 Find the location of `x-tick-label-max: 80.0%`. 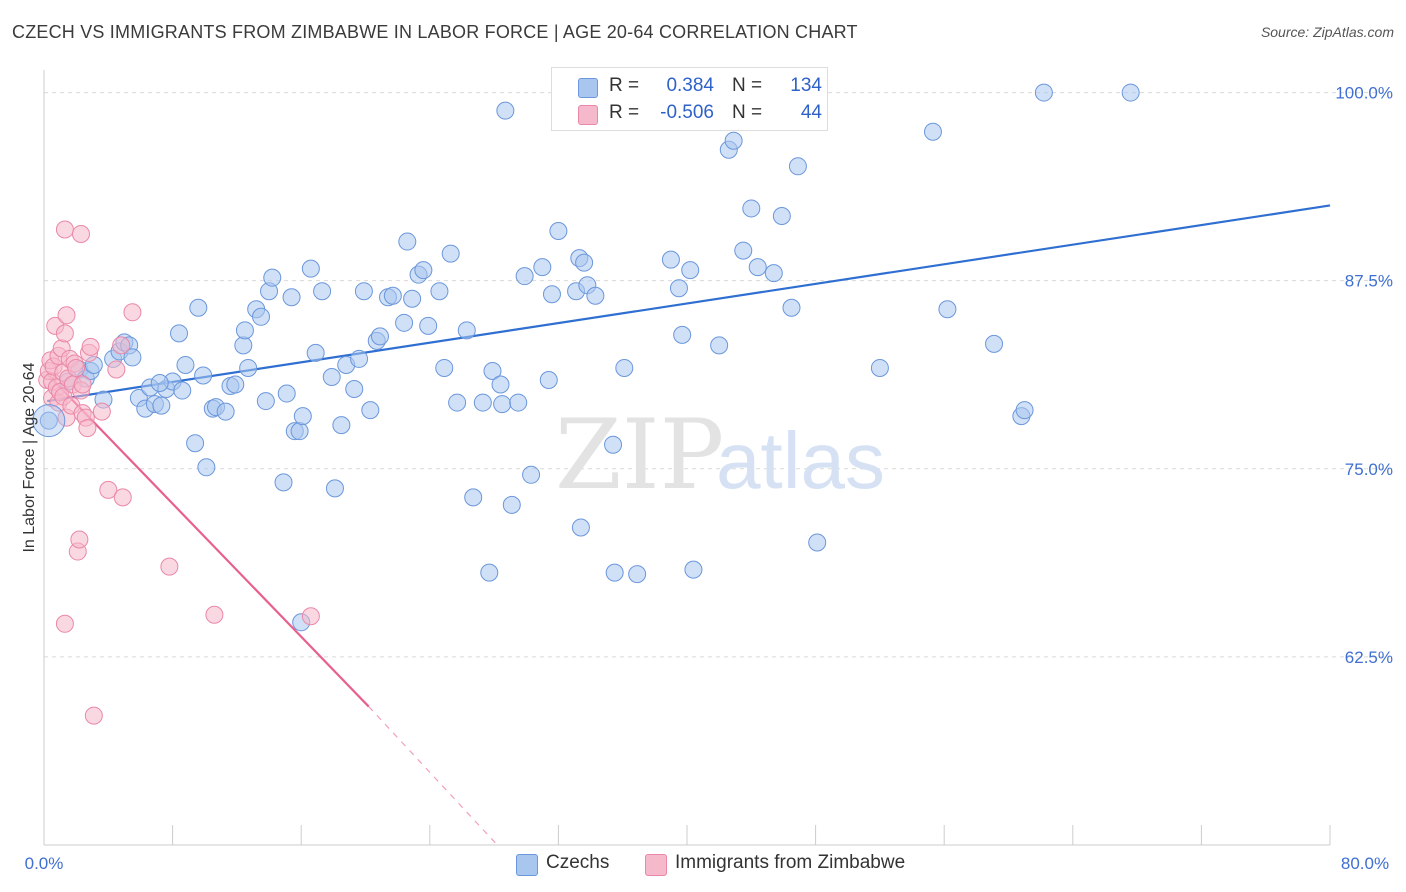

x-tick-label-max: 80.0% is located at coordinates (1365, 863).